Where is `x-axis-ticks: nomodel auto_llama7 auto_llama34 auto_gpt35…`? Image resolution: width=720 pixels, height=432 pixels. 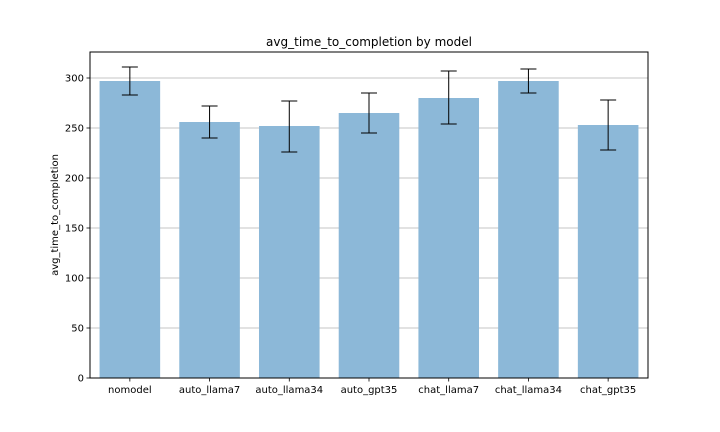 x-axis-ticks: nomodel auto_llama7 auto_llama34 auto_gpt35… is located at coordinates (372, 387).